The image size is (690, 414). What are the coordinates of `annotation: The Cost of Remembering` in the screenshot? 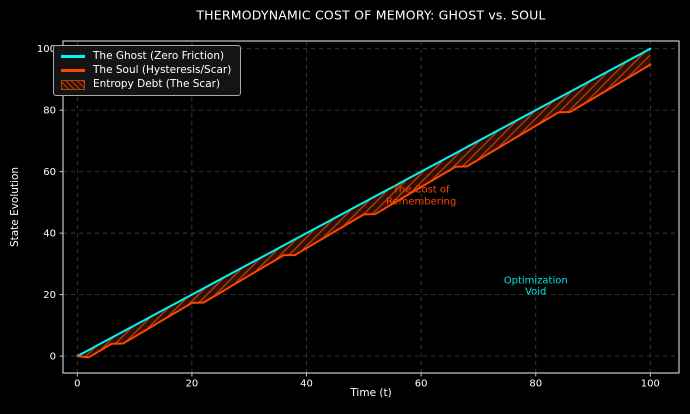 It's located at (421, 196).